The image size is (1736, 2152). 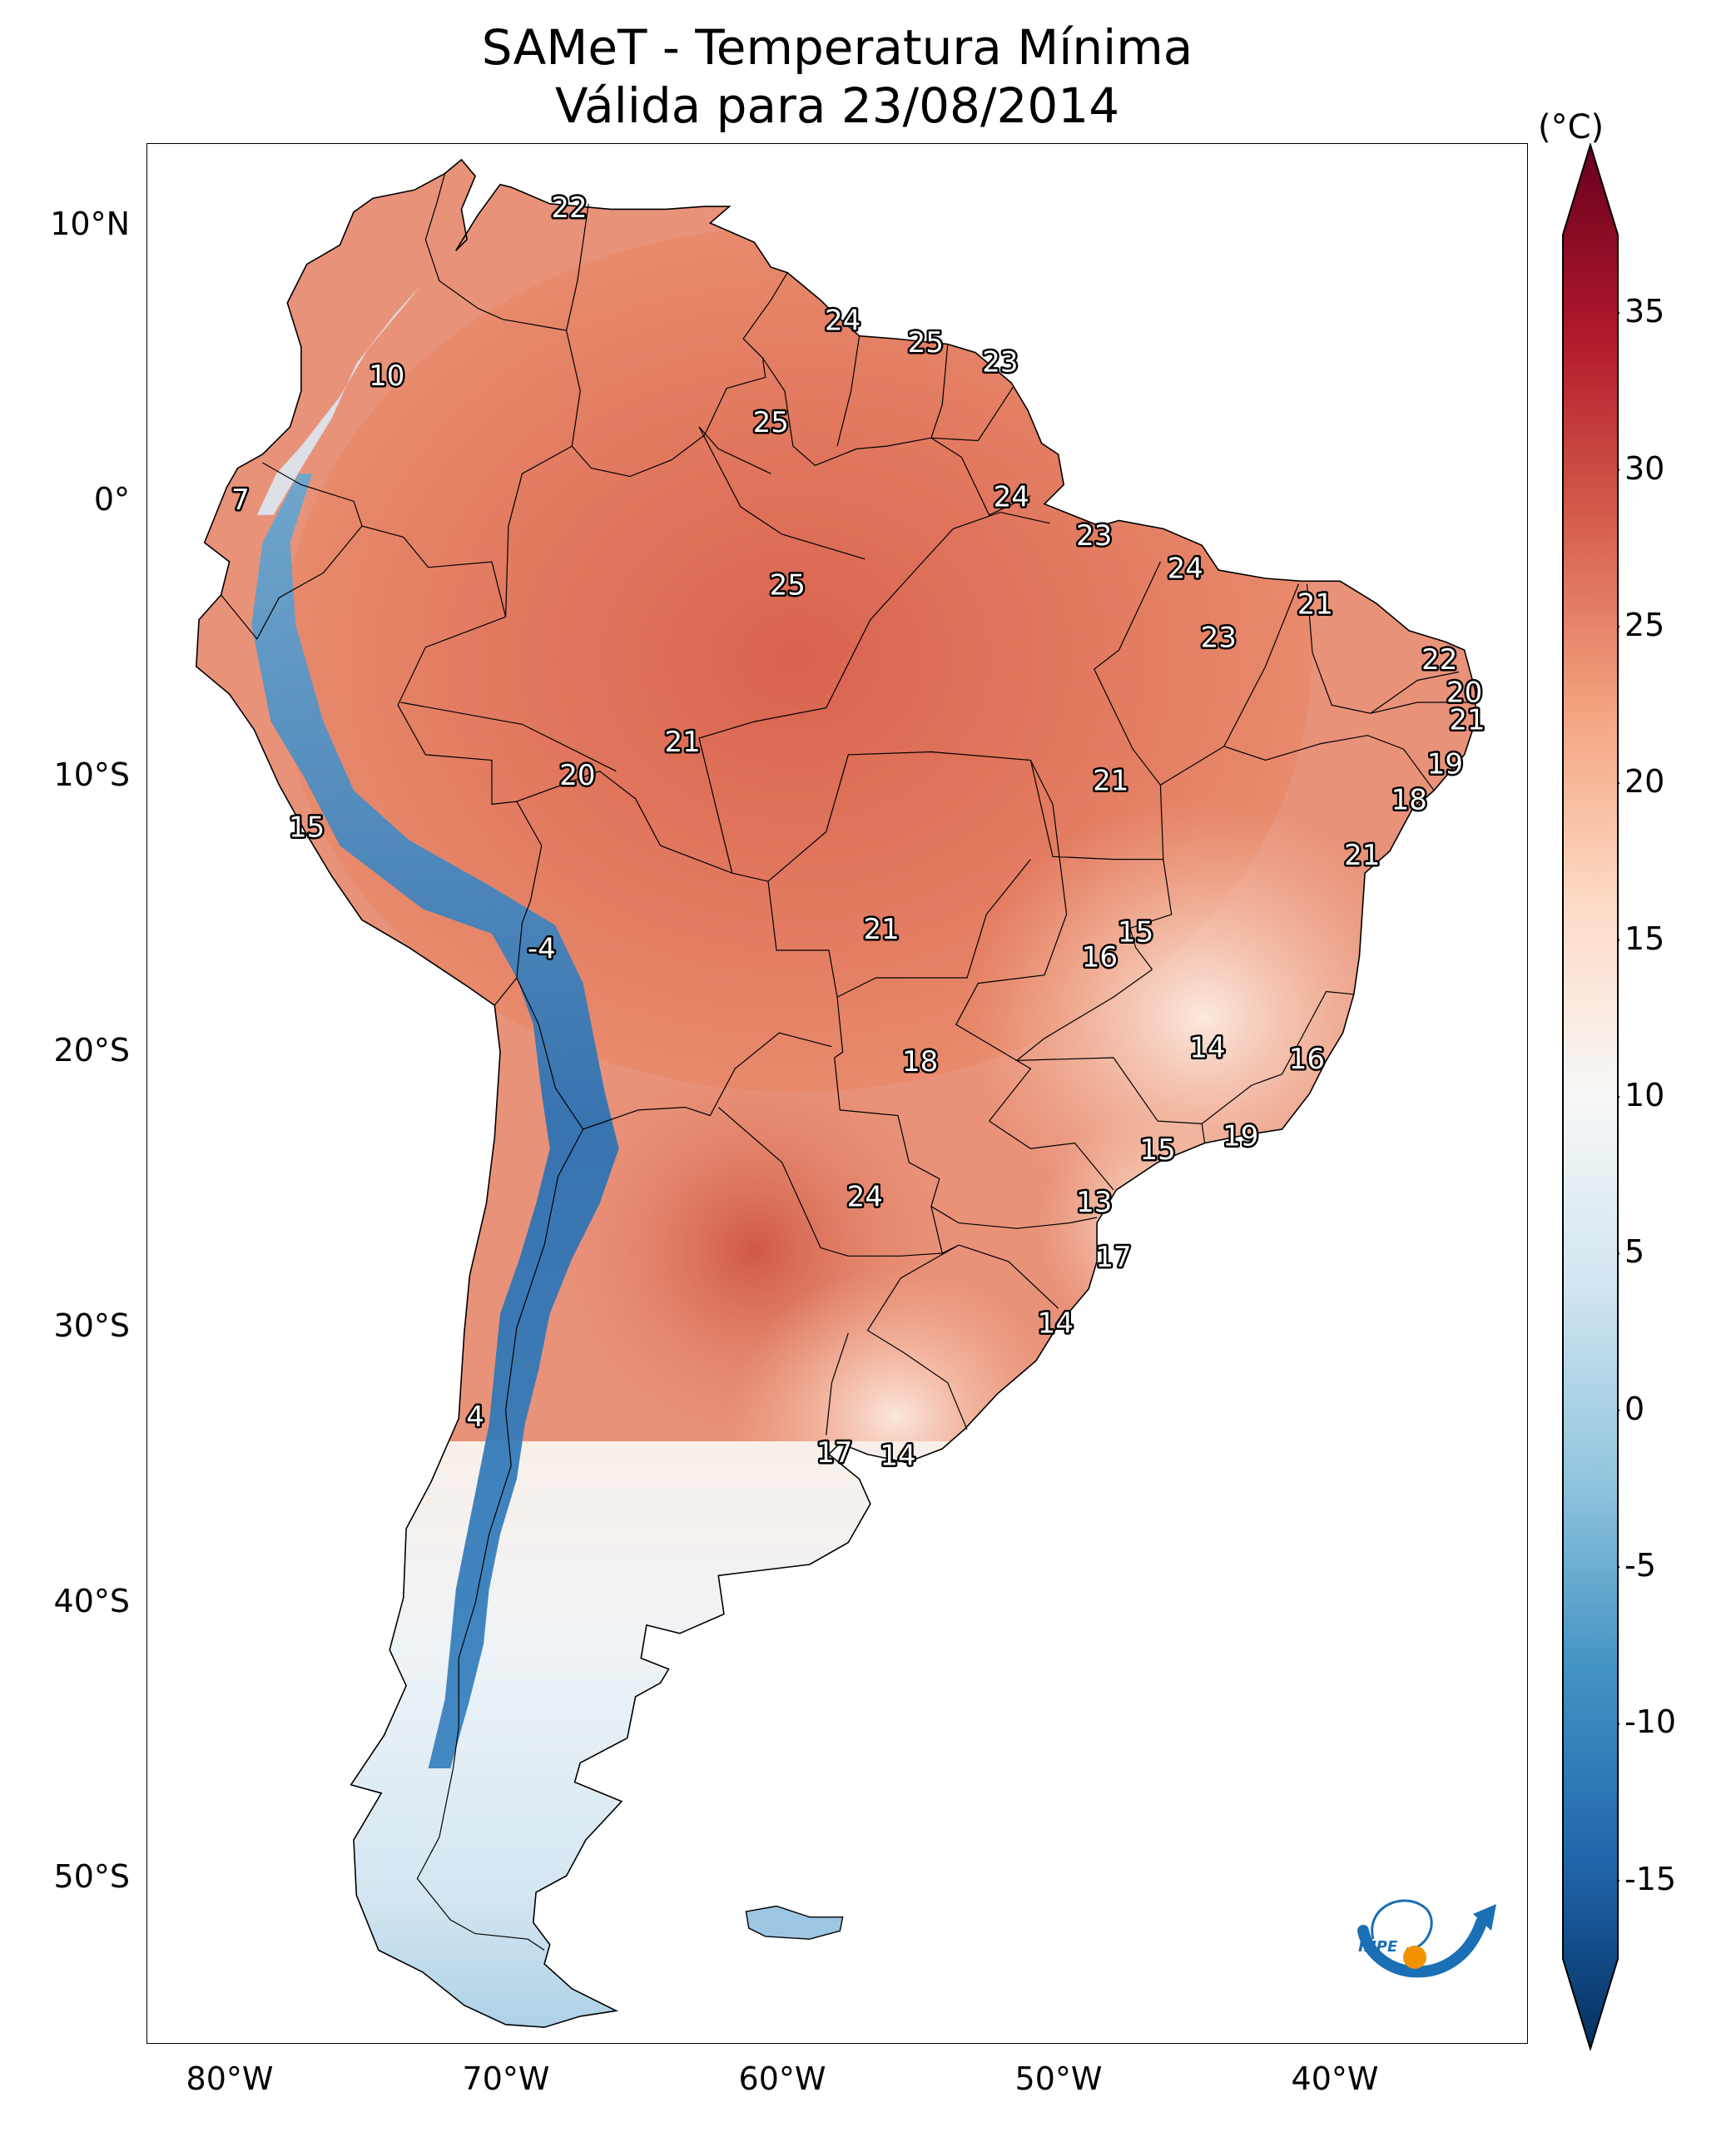 I want to click on temperature-label: 7, so click(x=241, y=500).